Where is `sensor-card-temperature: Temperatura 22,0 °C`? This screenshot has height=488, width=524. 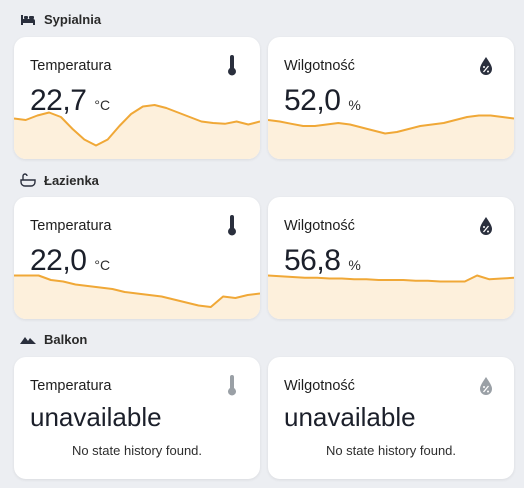 sensor-card-temperature: Temperatura 22,0 °C is located at coordinates (137, 258).